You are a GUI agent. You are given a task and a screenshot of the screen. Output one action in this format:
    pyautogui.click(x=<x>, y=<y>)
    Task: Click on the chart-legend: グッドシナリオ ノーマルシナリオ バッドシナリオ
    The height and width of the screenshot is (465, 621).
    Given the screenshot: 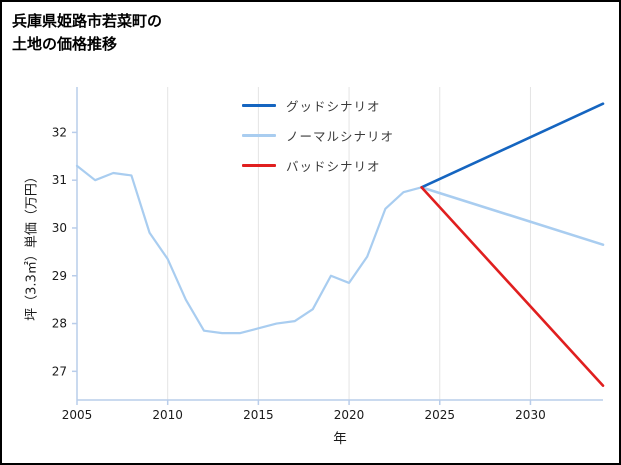 What is the action you would take?
    pyautogui.click(x=318, y=135)
    